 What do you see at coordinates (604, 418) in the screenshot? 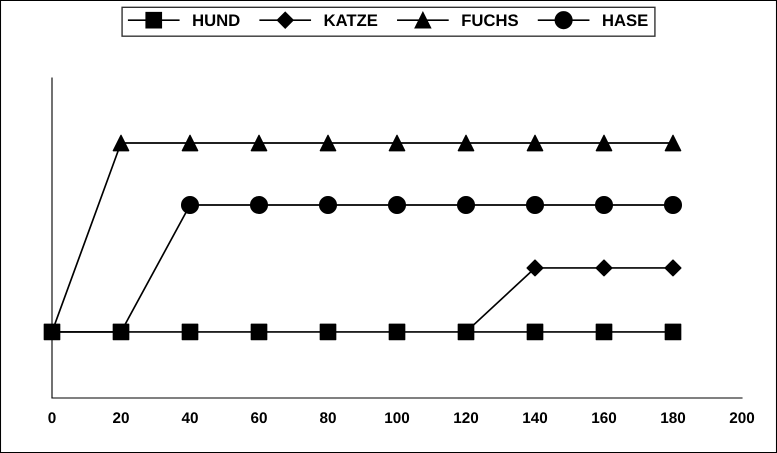
I see `x-tick-label: 160` at bounding box center [604, 418].